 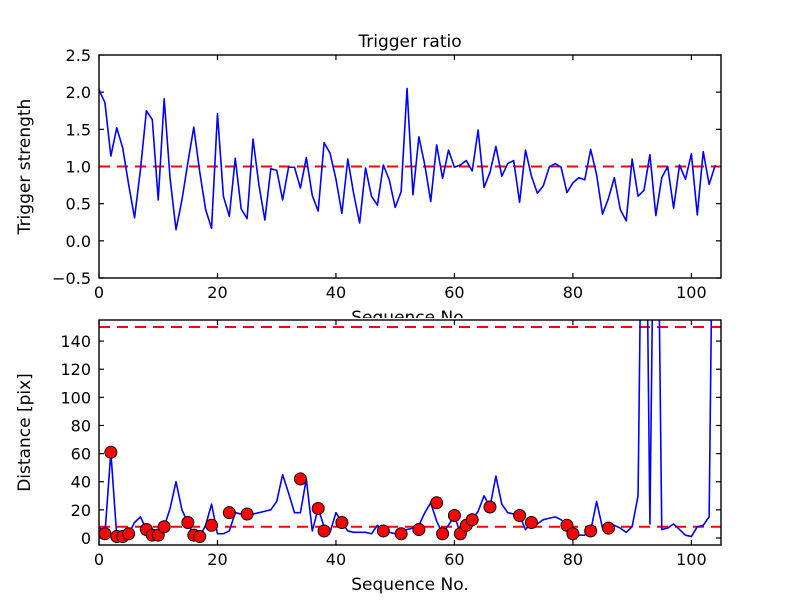 What do you see at coordinates (78, 92) in the screenshot?
I see `y-tick-label: 2.0` at bounding box center [78, 92].